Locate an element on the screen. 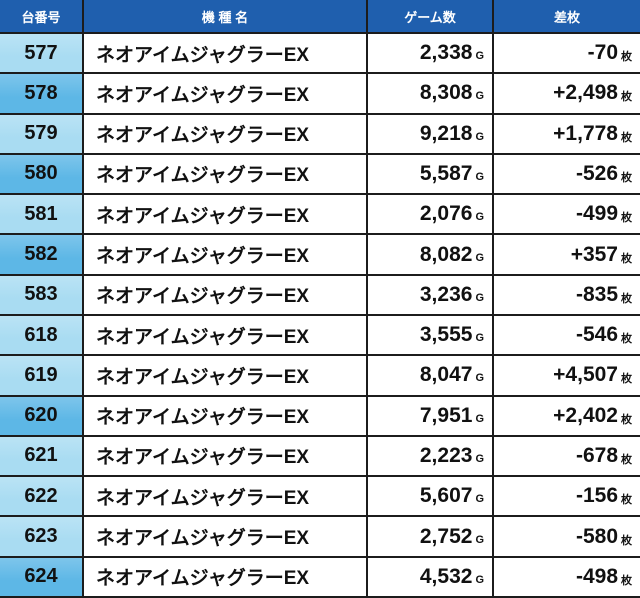 This screenshot has height=598, width=640. machine-number: 618 is located at coordinates (41, 335).